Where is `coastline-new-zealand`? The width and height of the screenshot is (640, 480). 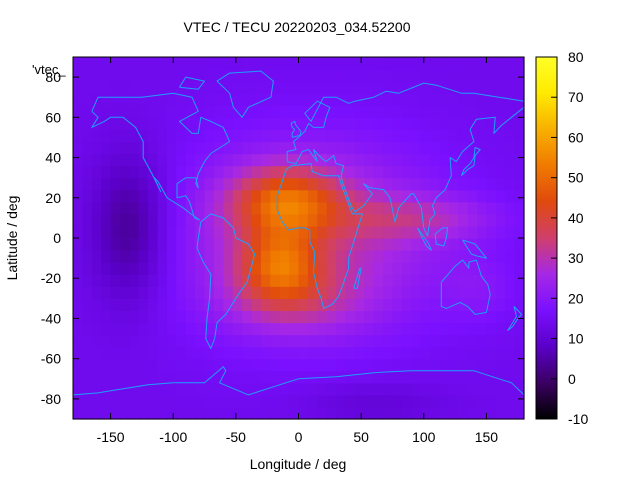 coastline-new-zealand is located at coordinates (514, 318).